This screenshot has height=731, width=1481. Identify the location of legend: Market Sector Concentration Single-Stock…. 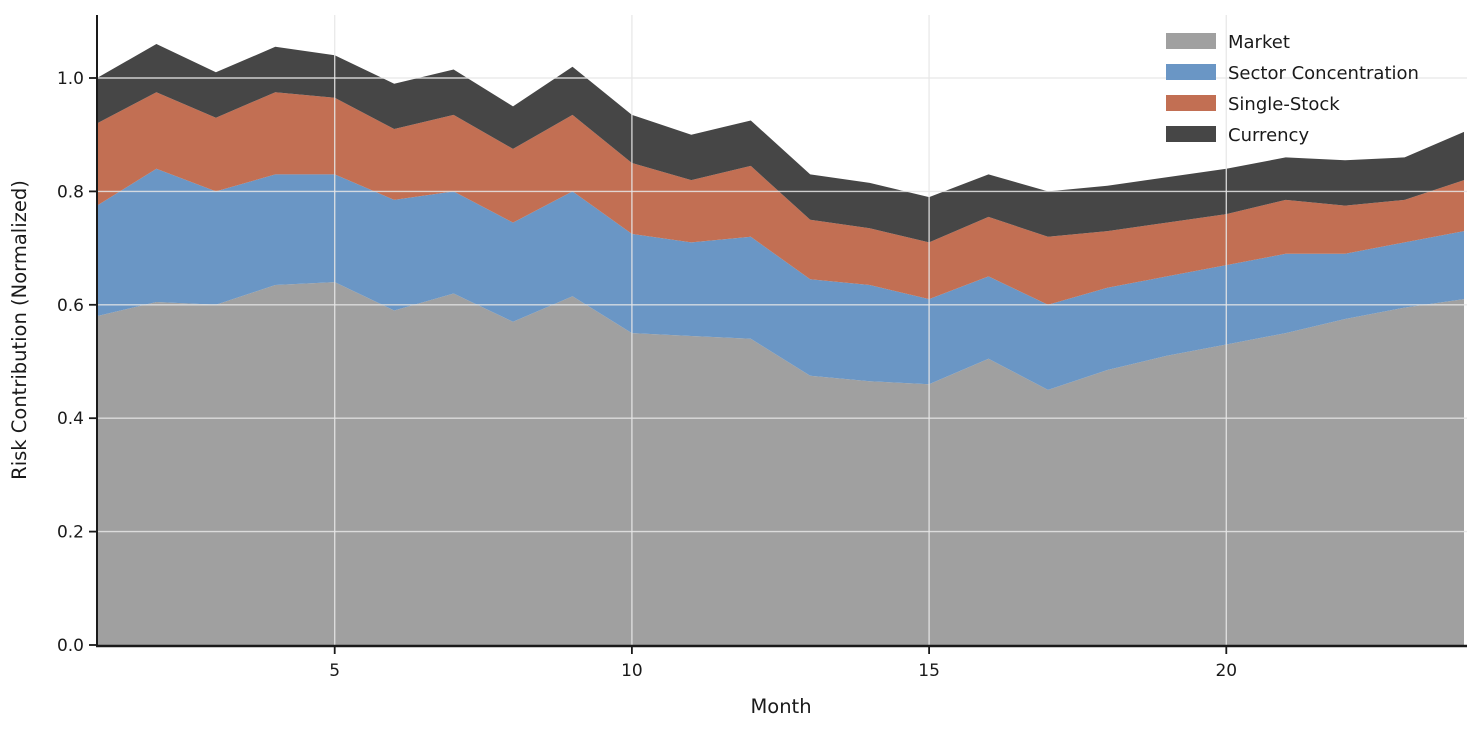
(1292, 89).